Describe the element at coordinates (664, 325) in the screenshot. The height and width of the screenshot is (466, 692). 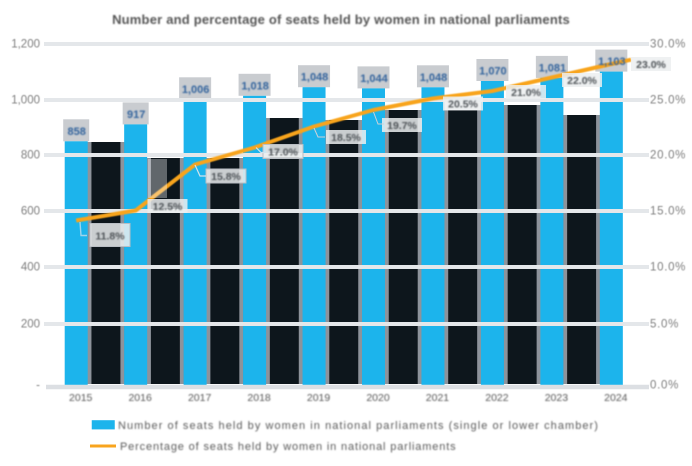
I see `svg-text: 5.0%` at that location.